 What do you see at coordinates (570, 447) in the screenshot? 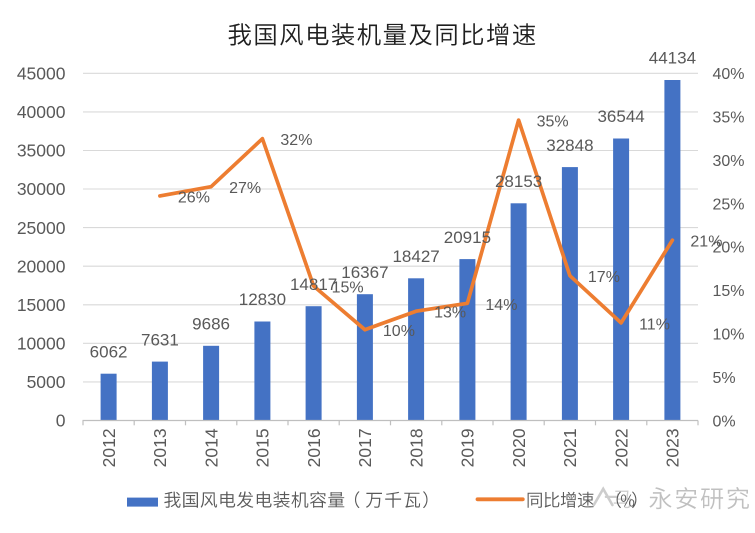
I see `svg-text: 2021` at bounding box center [570, 447].